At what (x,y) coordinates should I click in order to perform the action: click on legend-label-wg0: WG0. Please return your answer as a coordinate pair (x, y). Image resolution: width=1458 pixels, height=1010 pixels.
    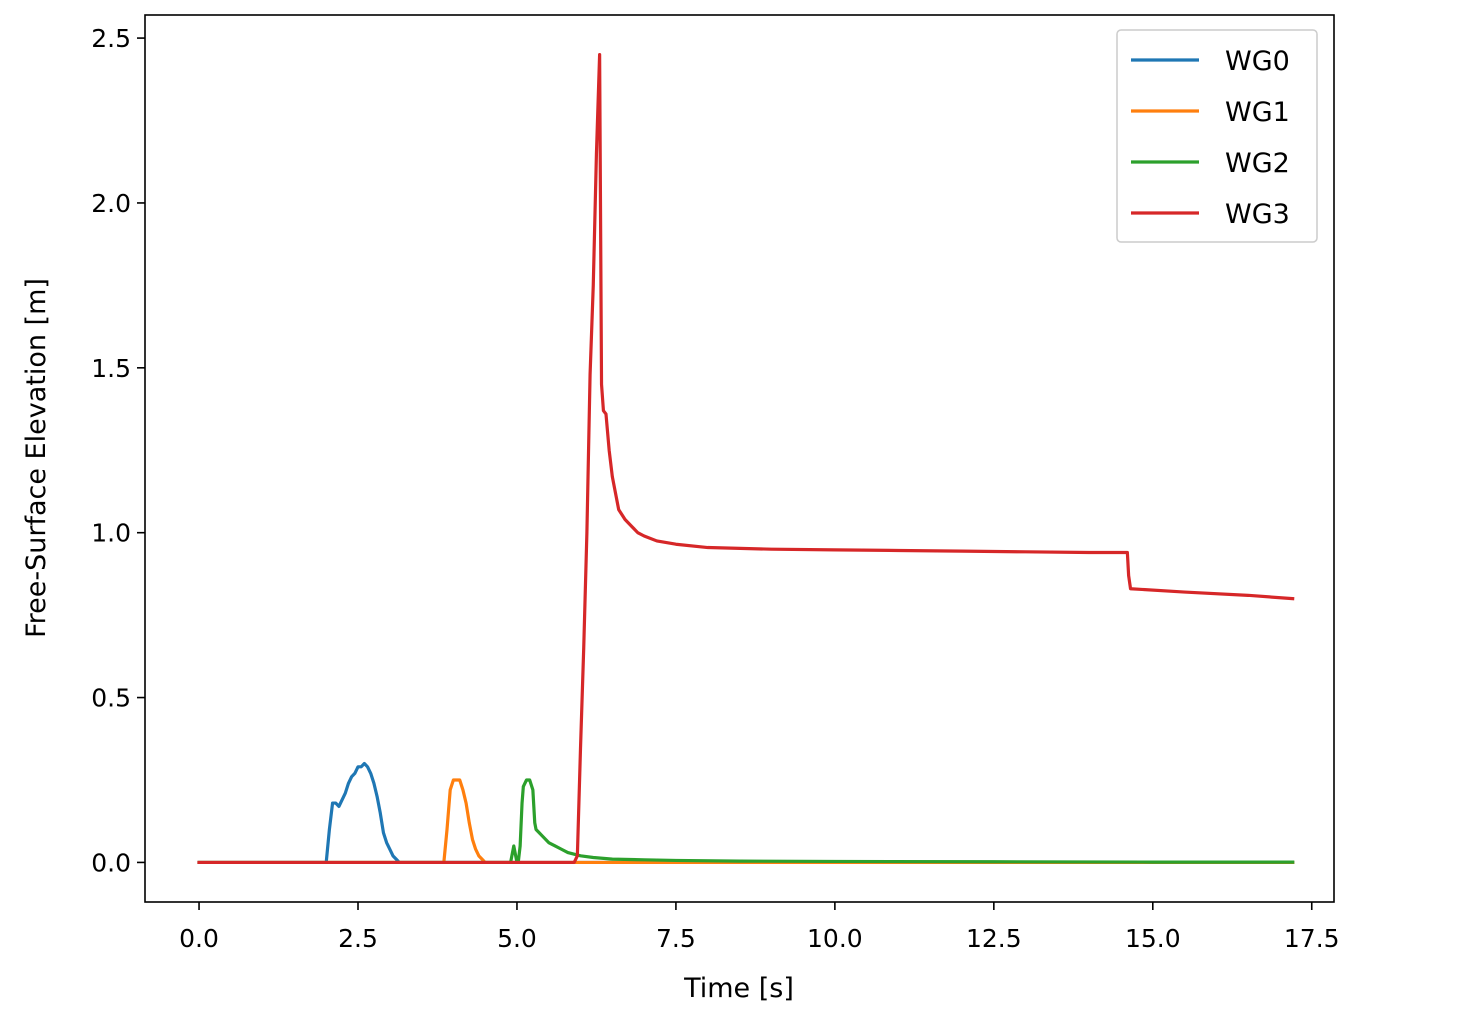
    Looking at the image, I should click on (1257, 61).